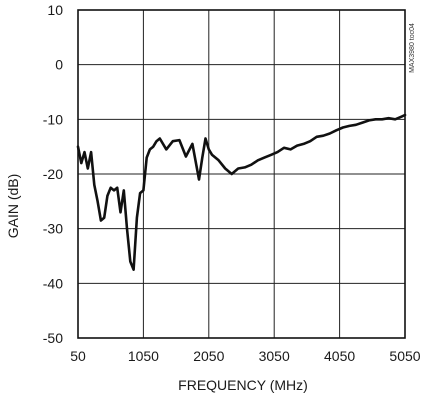 The image size is (422, 401). Describe the element at coordinates (274, 356) in the screenshot. I see `x-tick-label: 3050` at that location.